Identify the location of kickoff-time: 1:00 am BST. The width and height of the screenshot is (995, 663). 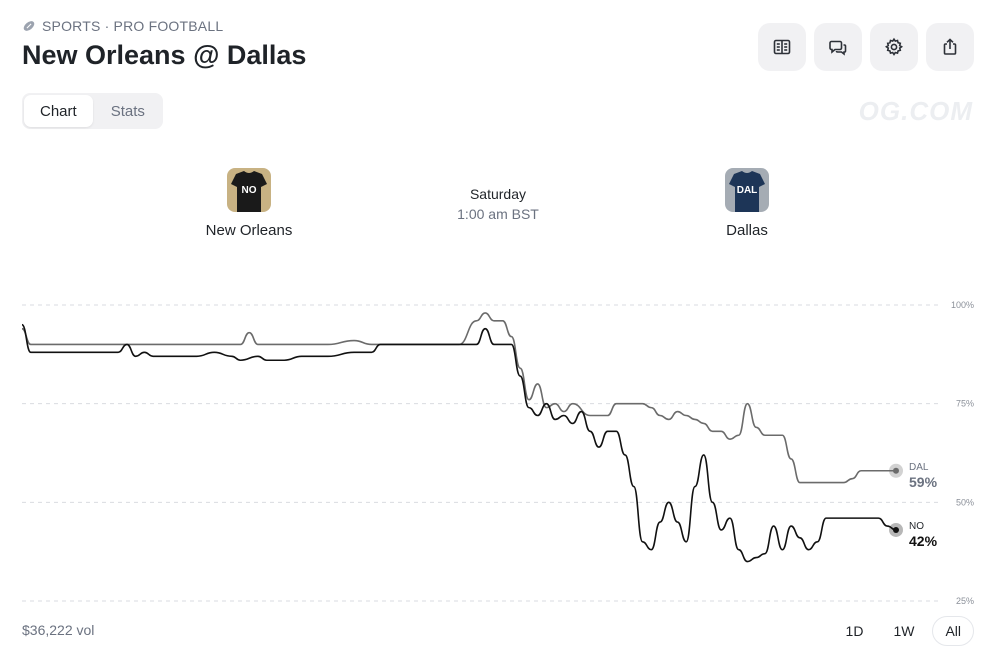
(498, 214).